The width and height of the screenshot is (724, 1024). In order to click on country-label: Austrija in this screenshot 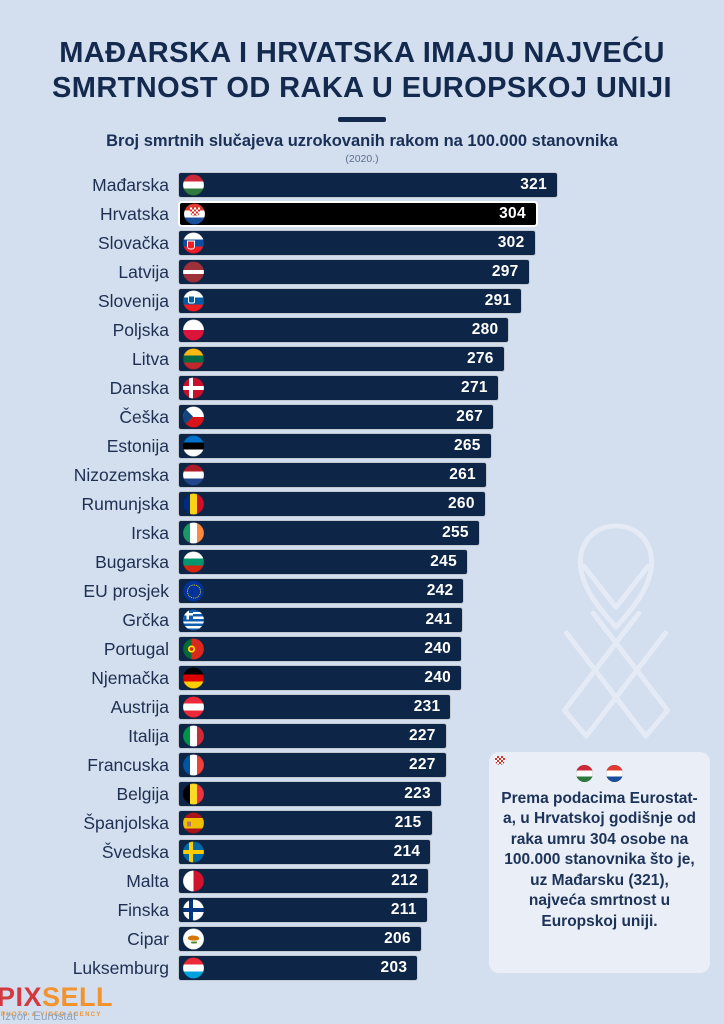, I will do `click(139, 706)`.